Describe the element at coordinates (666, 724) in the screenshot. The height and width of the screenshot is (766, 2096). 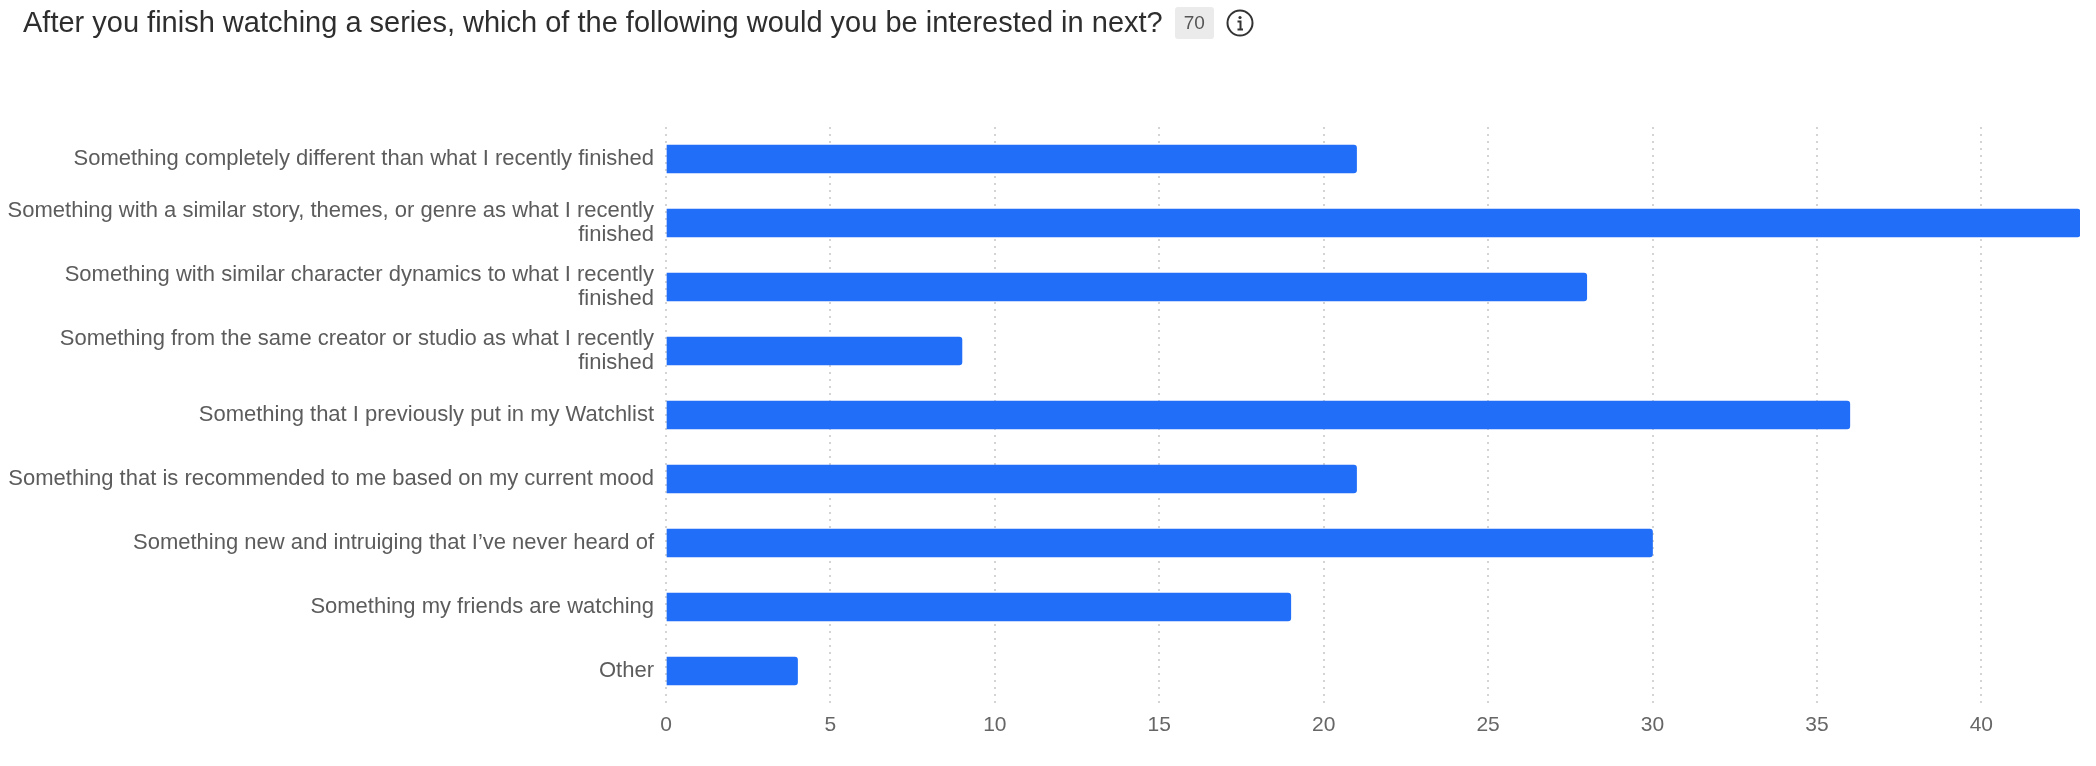
I see `x-tick-label: 0` at that location.